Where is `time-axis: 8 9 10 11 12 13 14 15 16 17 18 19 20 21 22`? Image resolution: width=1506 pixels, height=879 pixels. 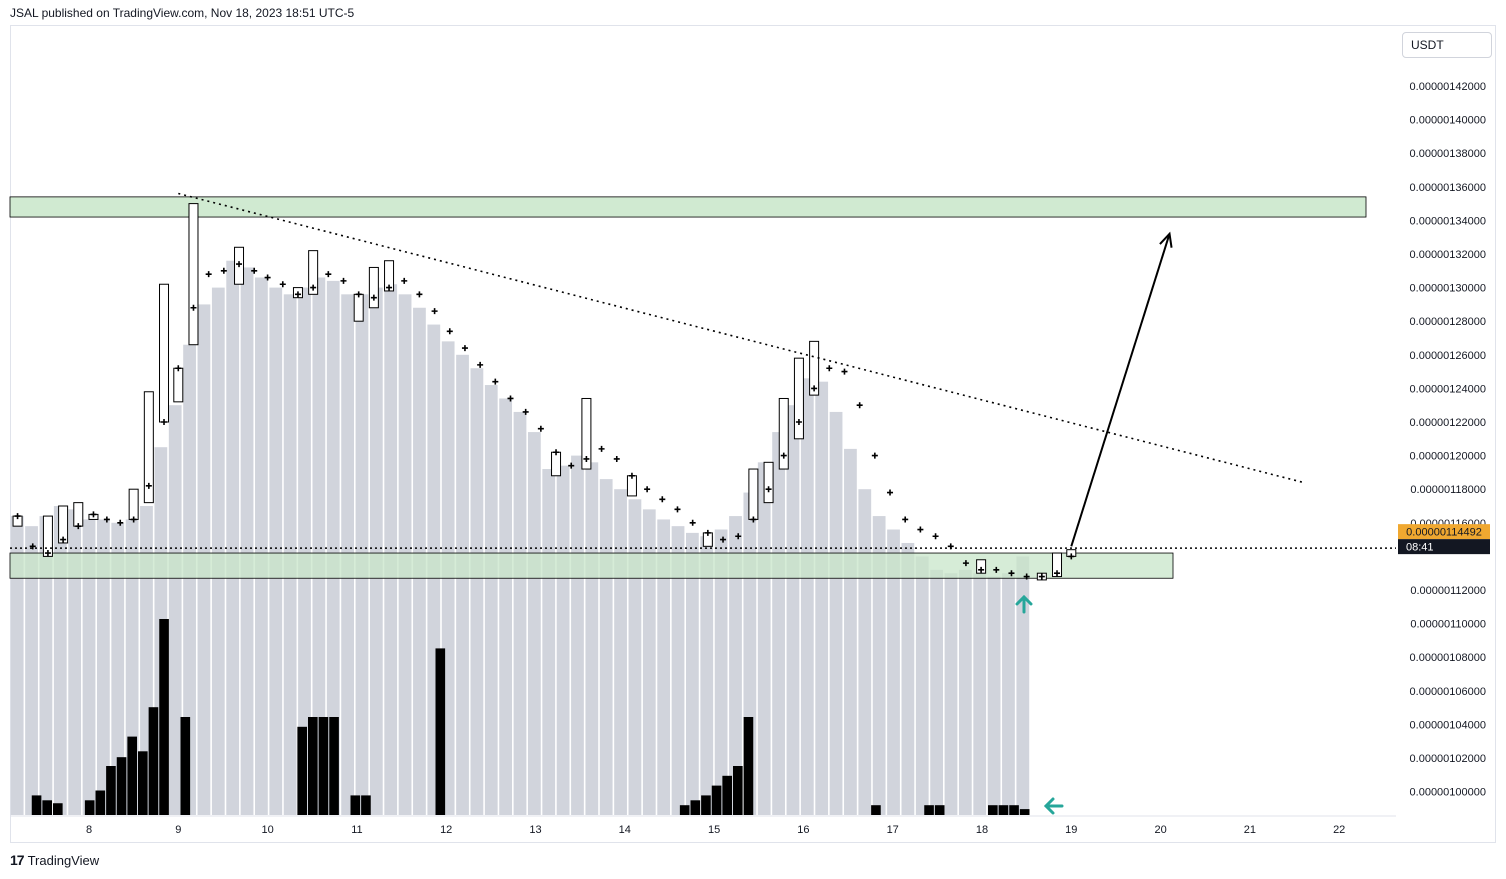 time-axis: 8 9 10 11 12 13 14 15 16 17 18 19 20 21 22 is located at coordinates (703, 825).